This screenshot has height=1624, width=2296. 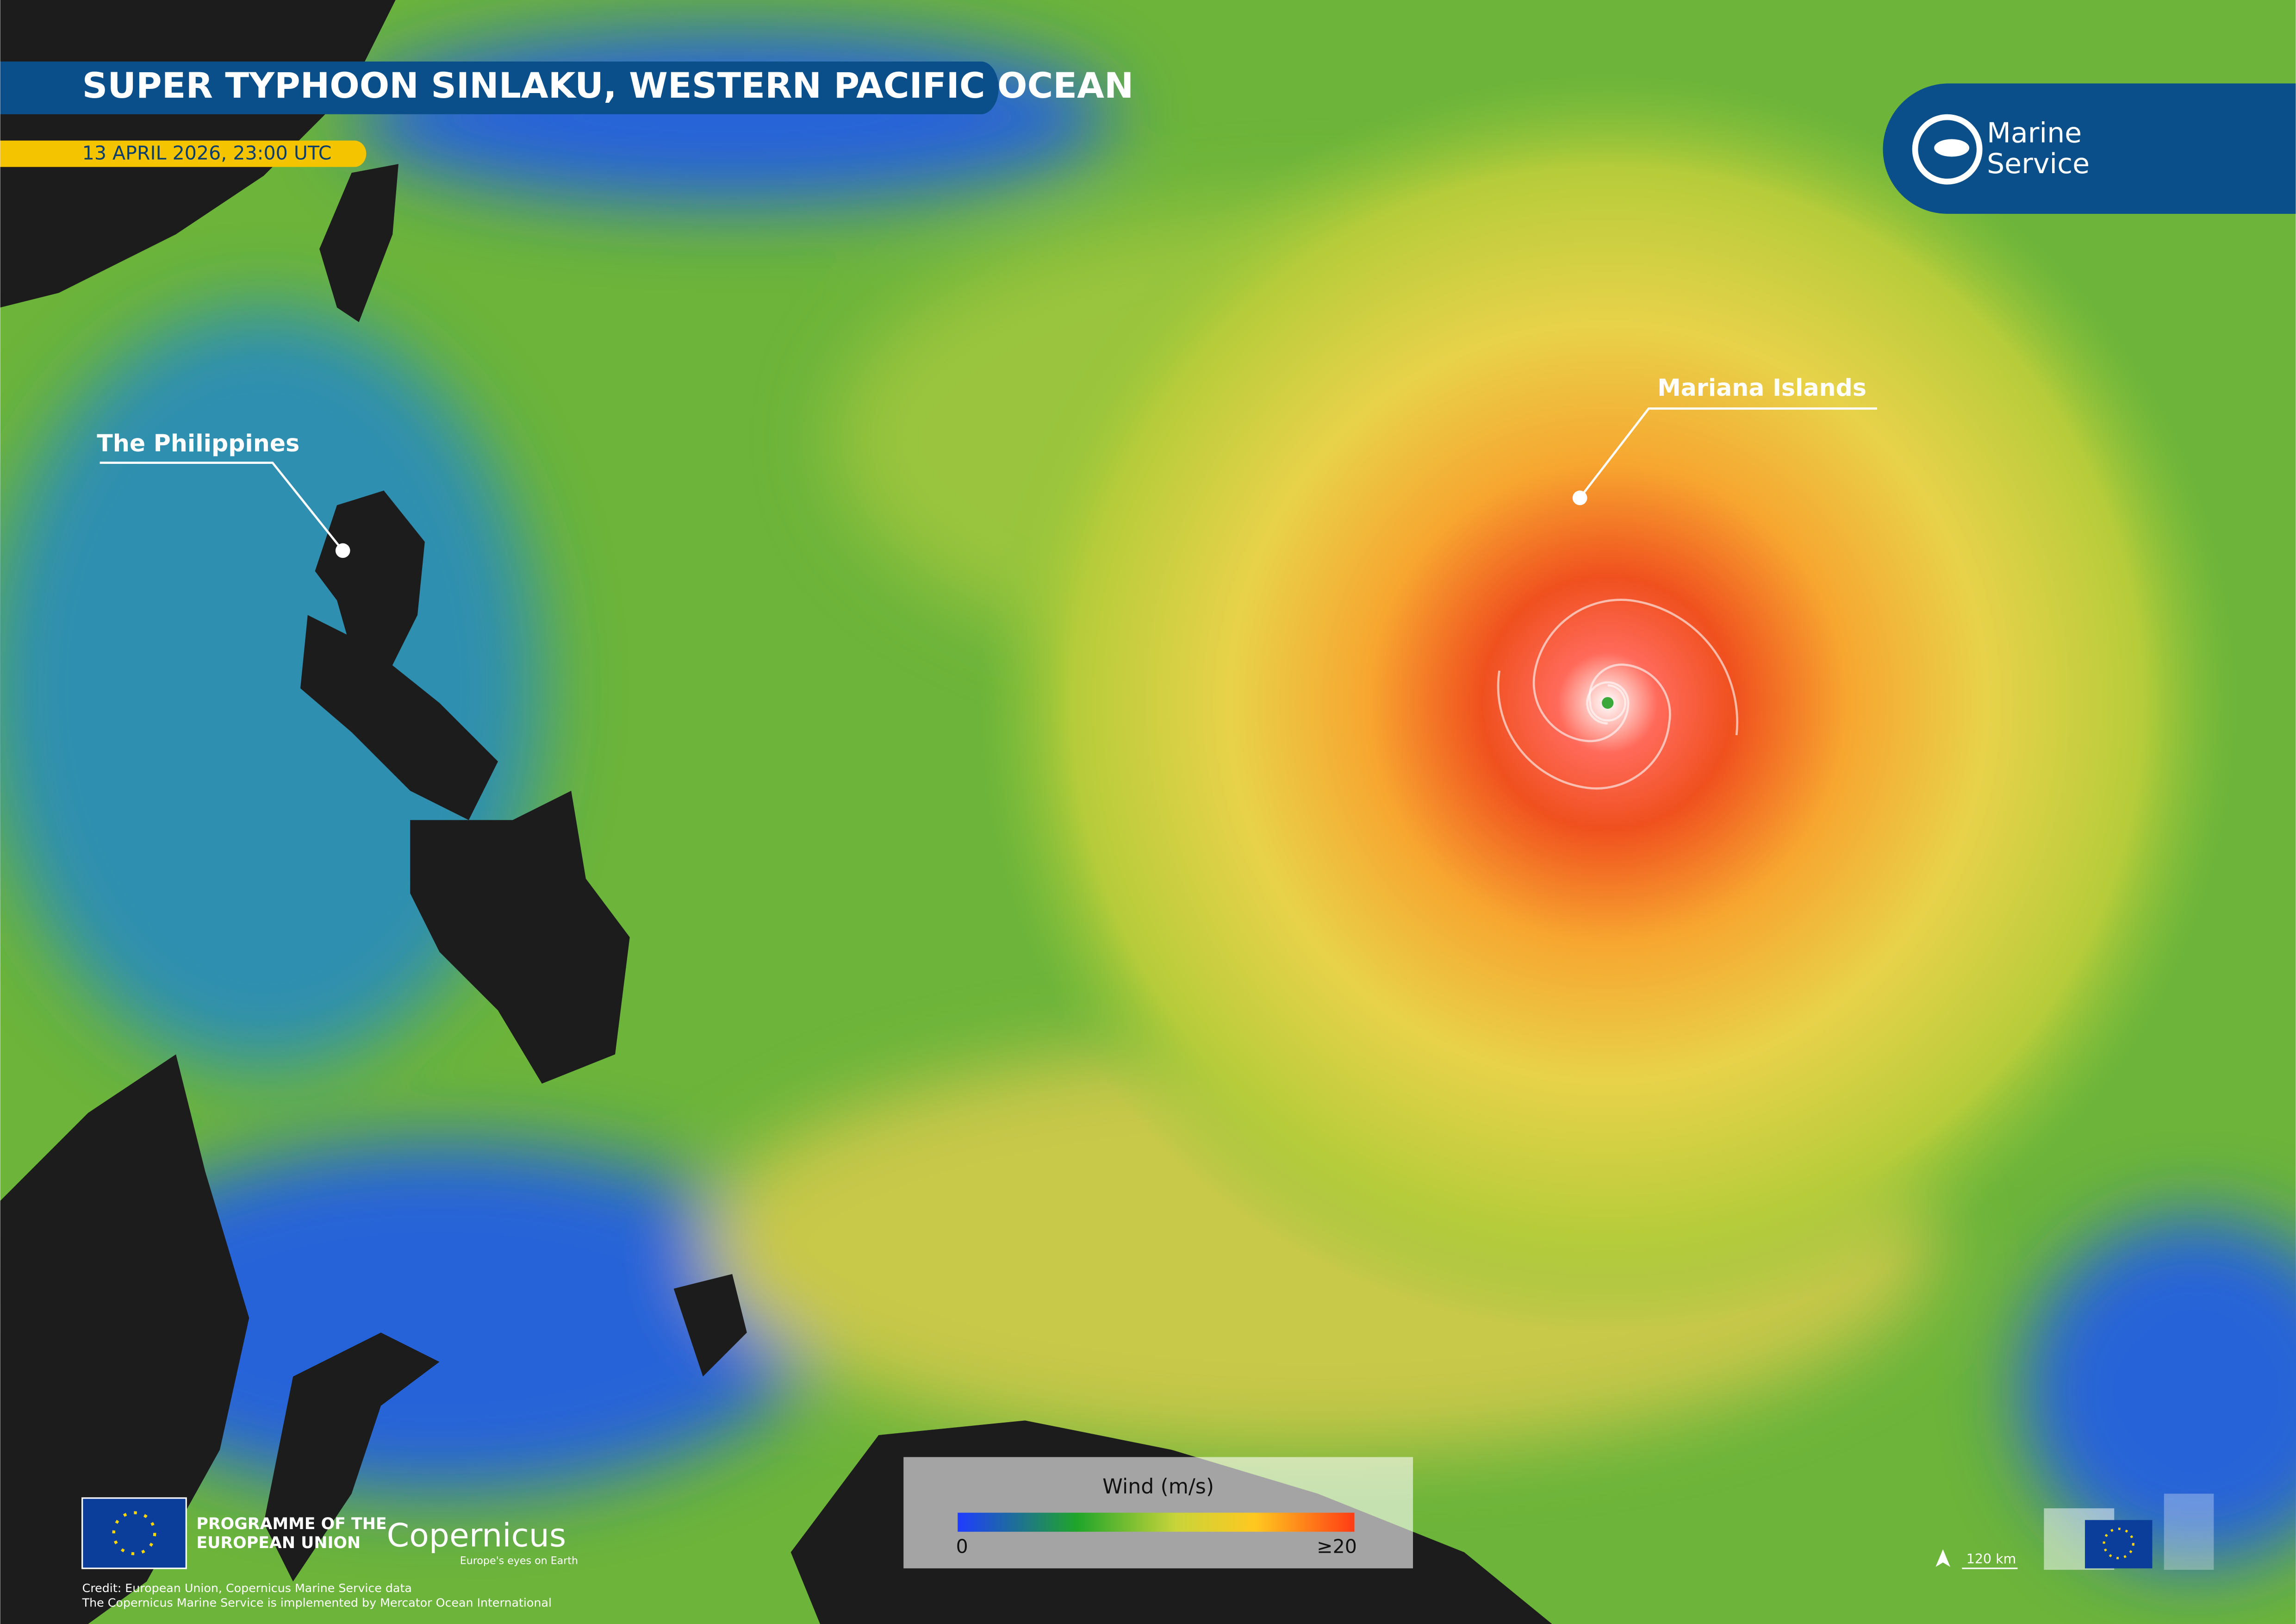 I want to click on eu-flag, so click(x=134, y=1533).